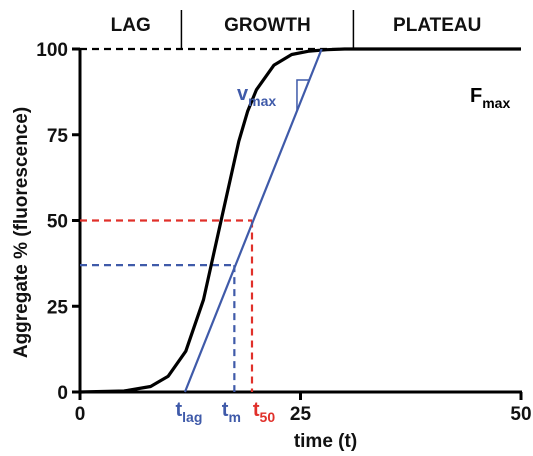  What do you see at coordinates (325, 441) in the screenshot?
I see `x-axis-label: time (t)` at bounding box center [325, 441].